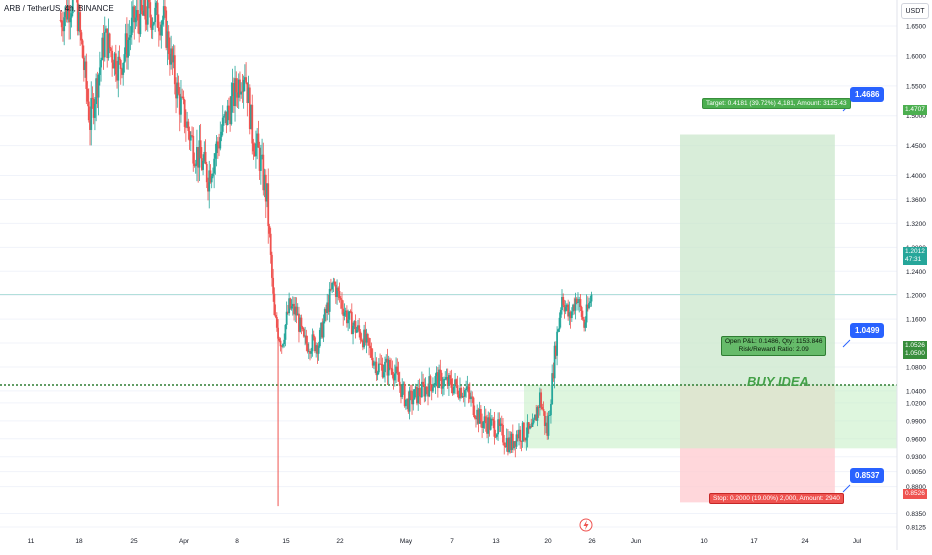 This screenshot has width=932, height=555. I want to click on time-axis-label: 10, so click(704, 541).